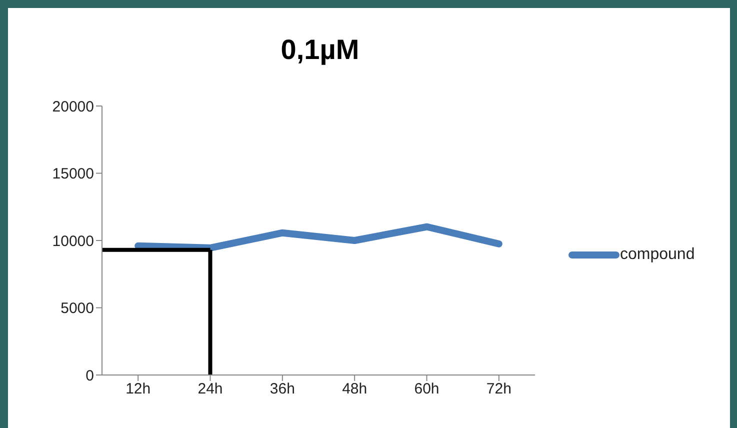 This screenshot has height=428, width=737. Describe the element at coordinates (320, 50) in the screenshot. I see `chart-title: 0,1µM` at that location.